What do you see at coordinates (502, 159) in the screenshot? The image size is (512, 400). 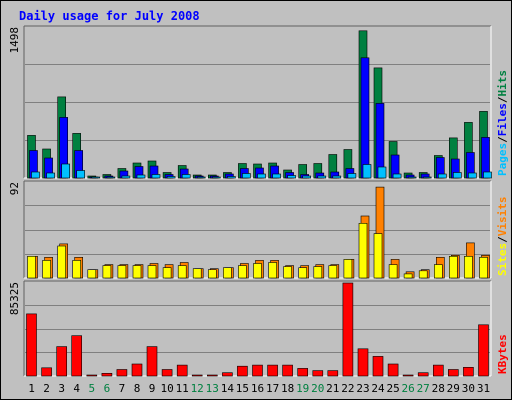 I see `legend-entry: Pages` at bounding box center [502, 159].